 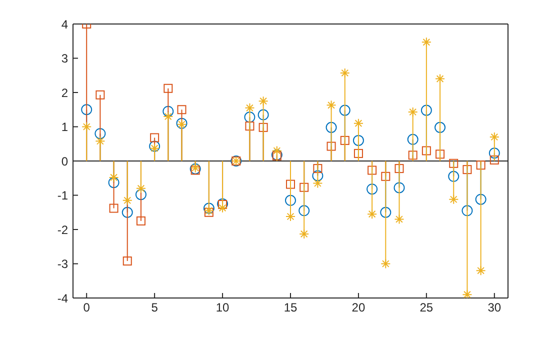 What do you see at coordinates (62, 195) in the screenshot?
I see `y-tick-label: -1` at bounding box center [62, 195].